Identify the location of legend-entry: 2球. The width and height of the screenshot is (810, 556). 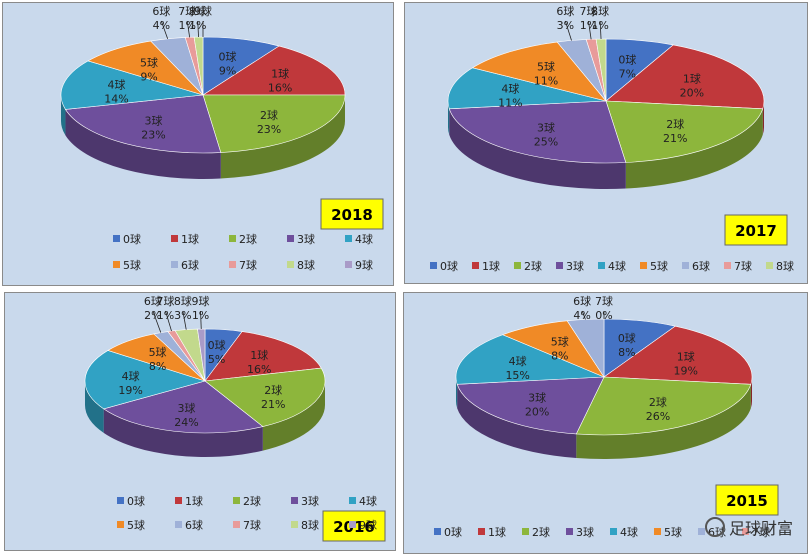
(248, 239).